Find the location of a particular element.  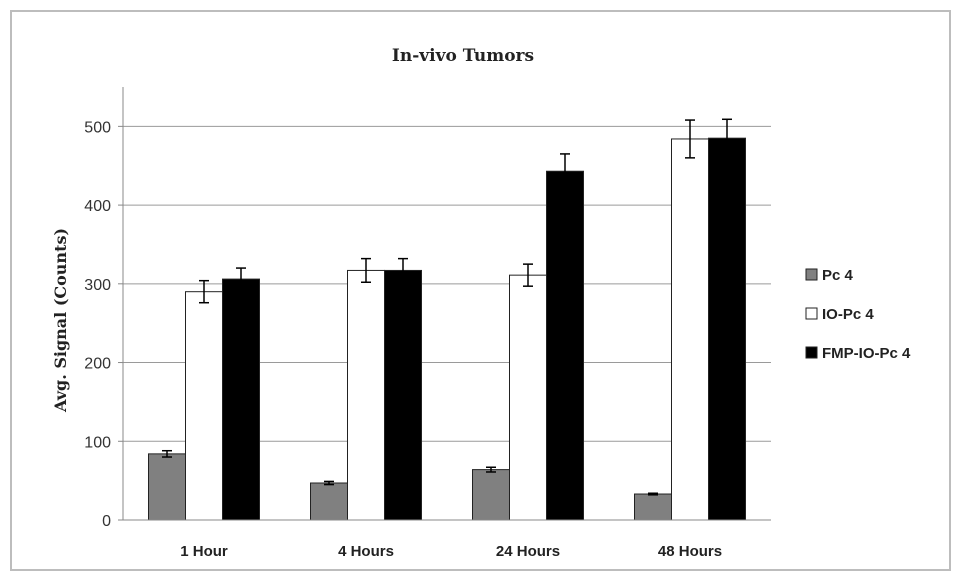

x-tick-label: 24 Hours is located at coordinates (528, 551).